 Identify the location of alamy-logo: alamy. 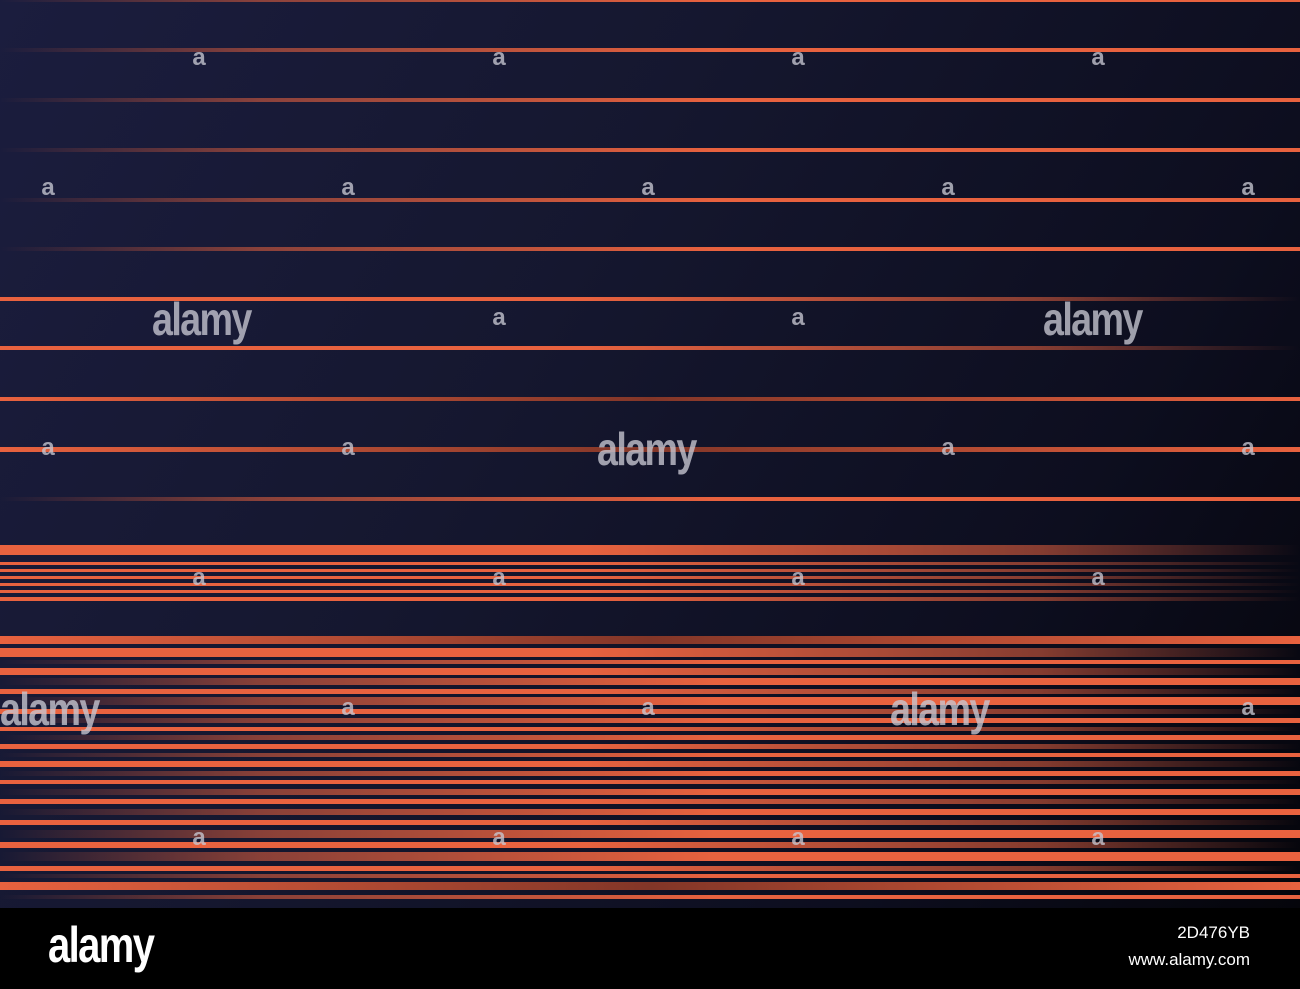
(101, 945).